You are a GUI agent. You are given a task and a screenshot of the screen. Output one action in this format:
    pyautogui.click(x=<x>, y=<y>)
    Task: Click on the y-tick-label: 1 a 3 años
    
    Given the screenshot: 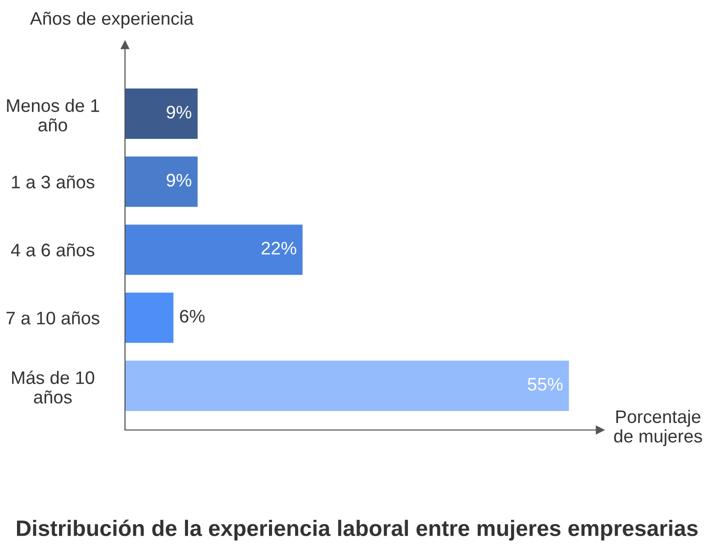 What is the action you would take?
    pyautogui.click(x=53, y=181)
    